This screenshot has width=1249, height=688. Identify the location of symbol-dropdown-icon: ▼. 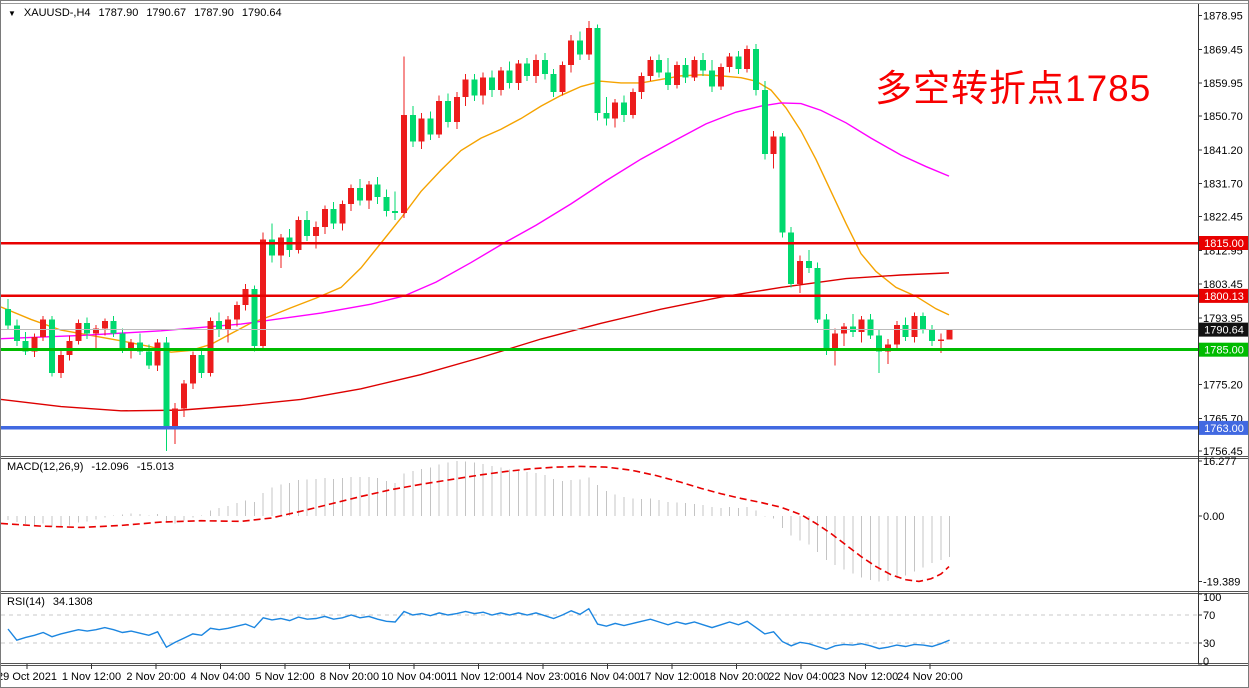
(12, 13).